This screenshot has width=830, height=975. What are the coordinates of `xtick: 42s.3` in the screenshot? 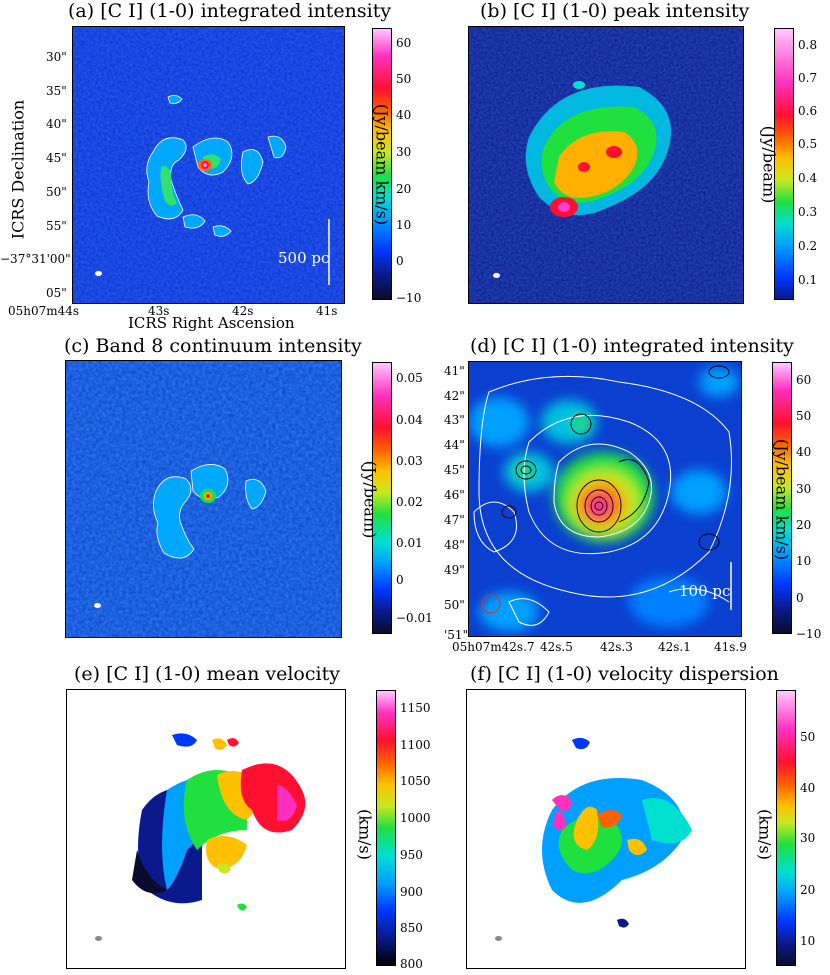 It's located at (616, 647).